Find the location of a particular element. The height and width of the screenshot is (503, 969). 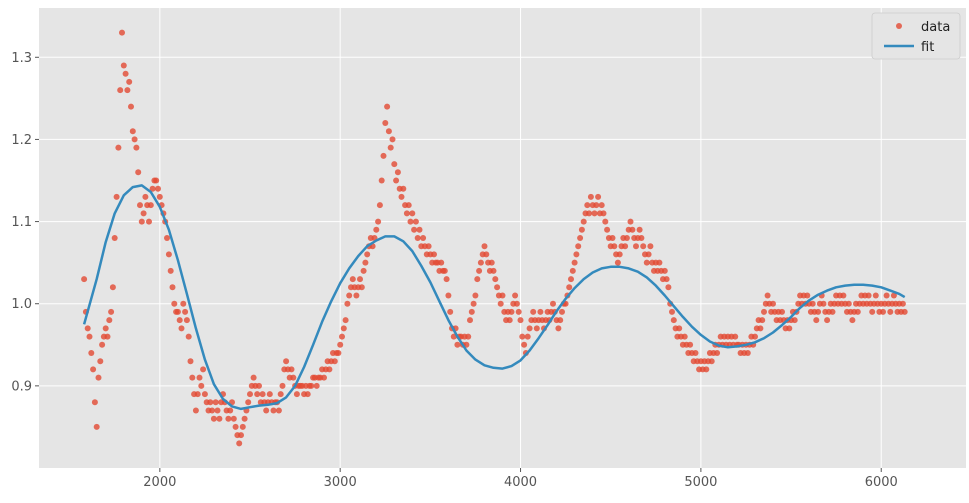

y-tick-label: 1.3 is located at coordinates (21, 58).